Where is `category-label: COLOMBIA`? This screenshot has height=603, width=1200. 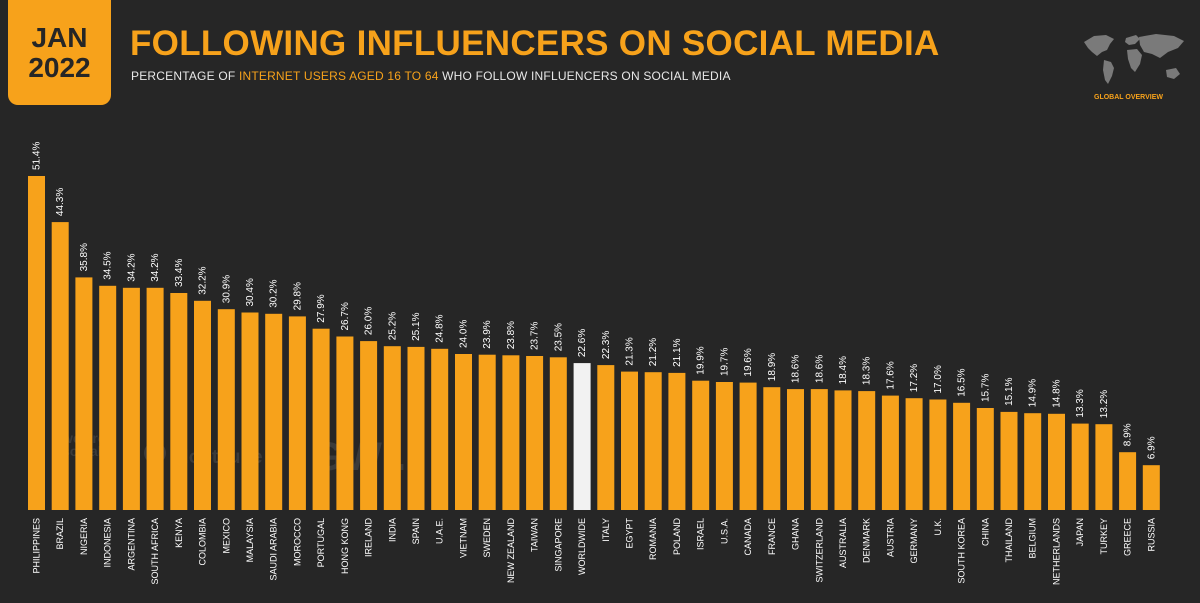 category-label: COLOMBIA is located at coordinates (203, 542).